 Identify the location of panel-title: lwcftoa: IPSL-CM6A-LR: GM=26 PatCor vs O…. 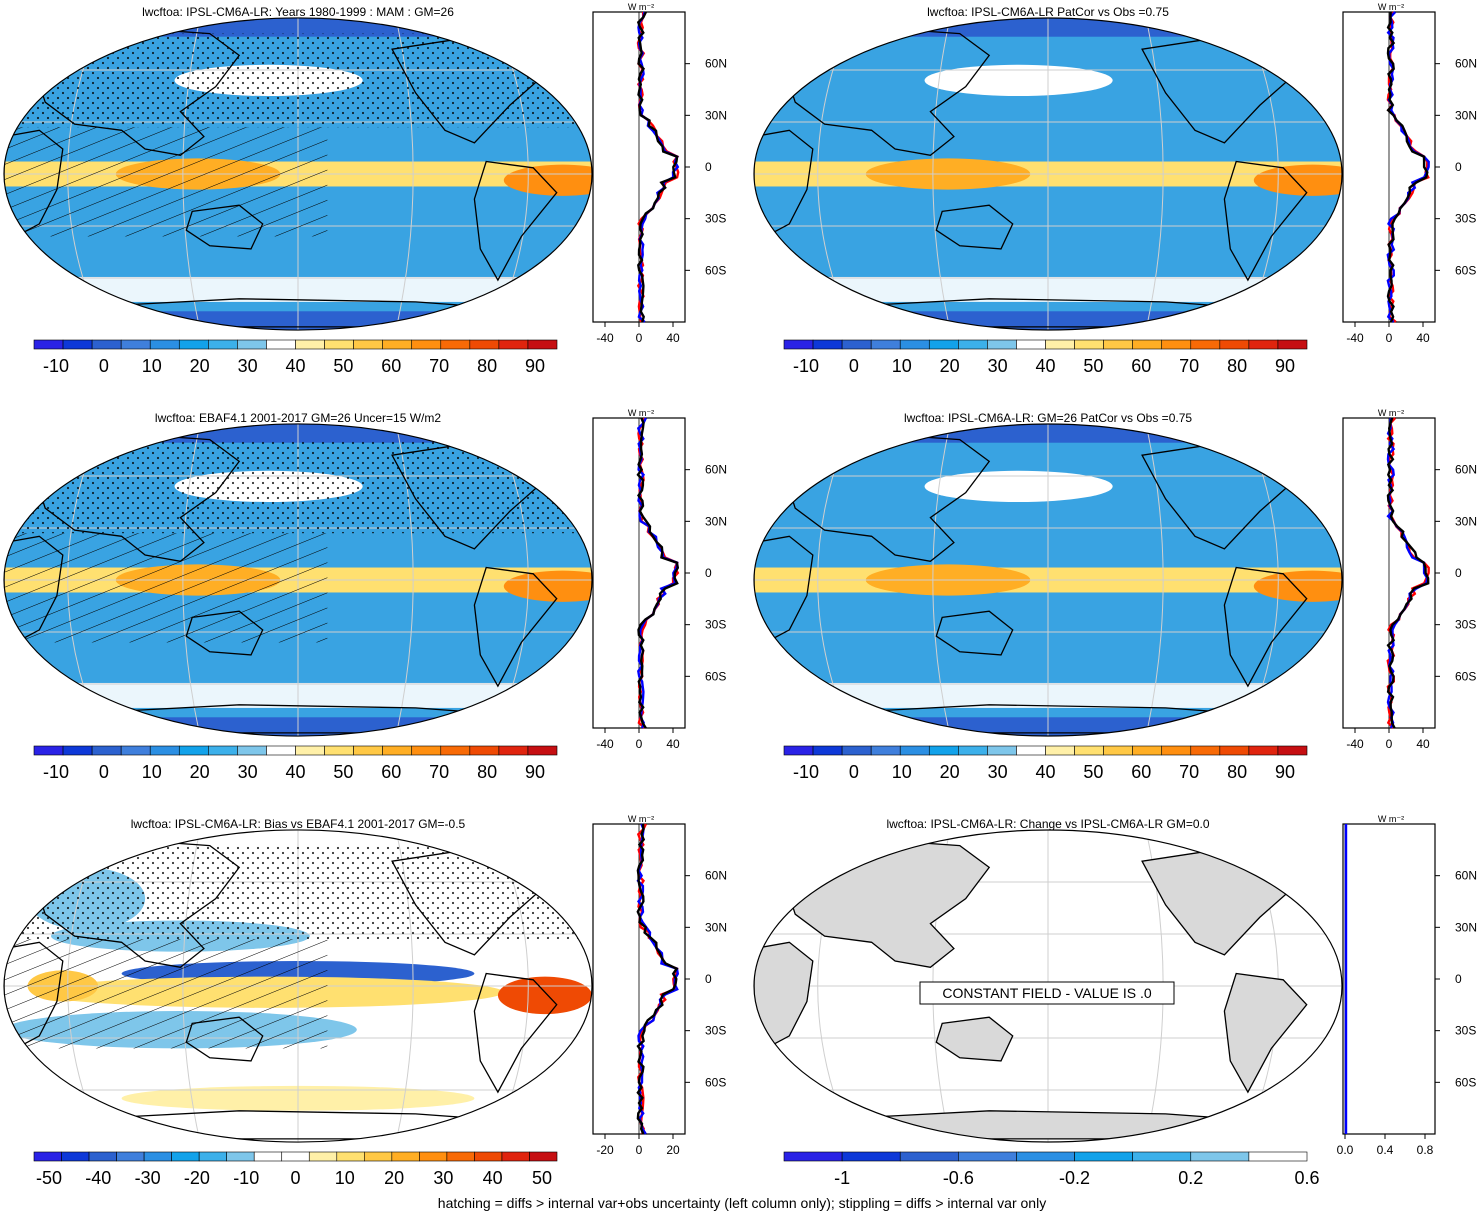
(1048, 418).